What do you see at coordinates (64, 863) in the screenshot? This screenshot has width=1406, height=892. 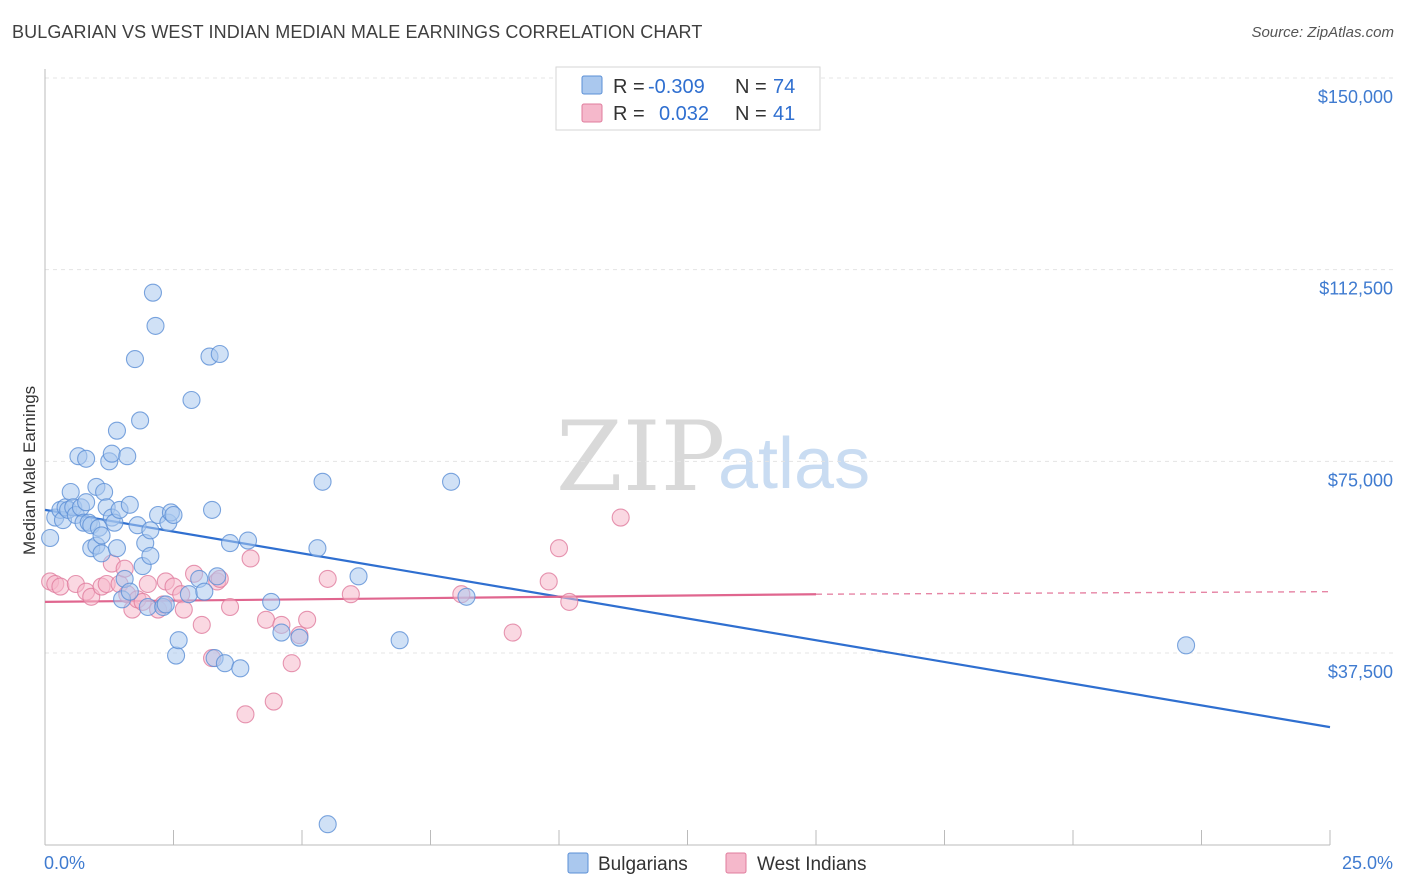 I see `x-tick-label-left: 0.0%` at bounding box center [64, 863].